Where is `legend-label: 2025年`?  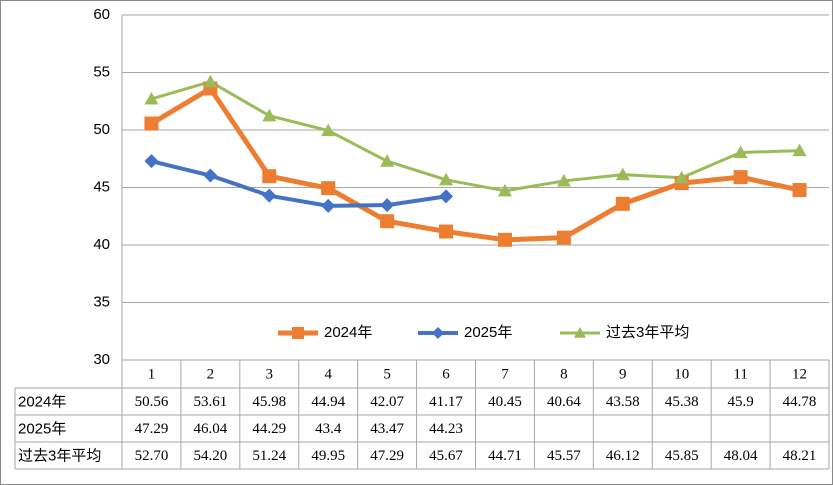
legend-label: 2025年 is located at coordinates (488, 332).